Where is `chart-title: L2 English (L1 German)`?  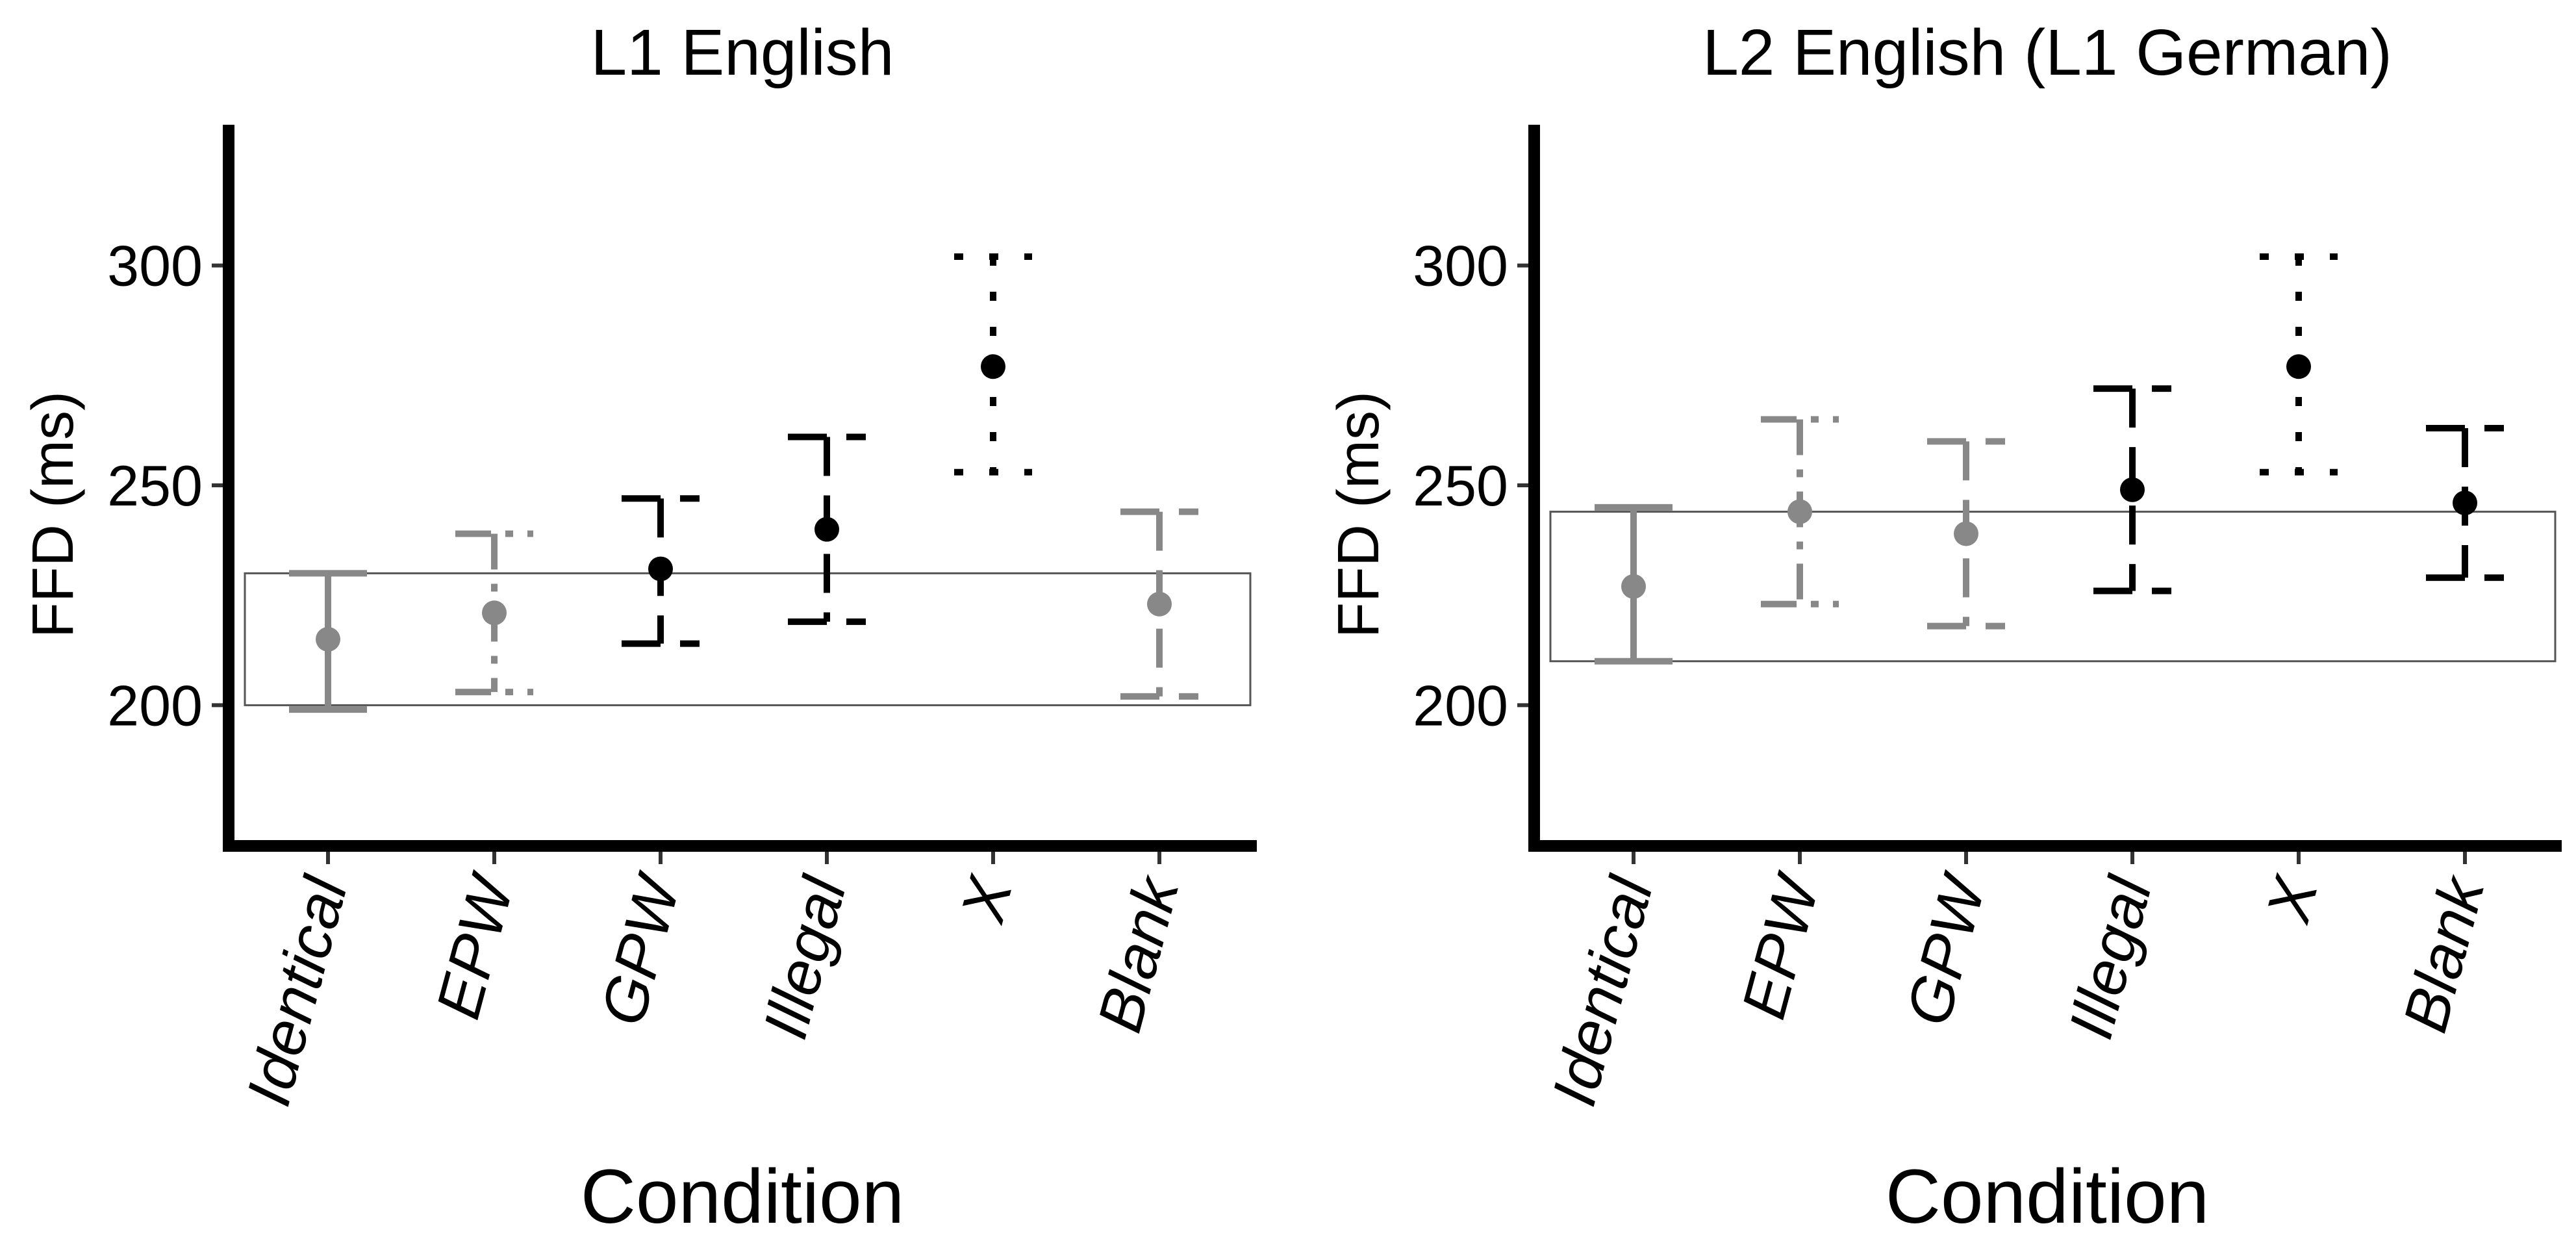
chart-title: L2 English (L1 German) is located at coordinates (2047, 52).